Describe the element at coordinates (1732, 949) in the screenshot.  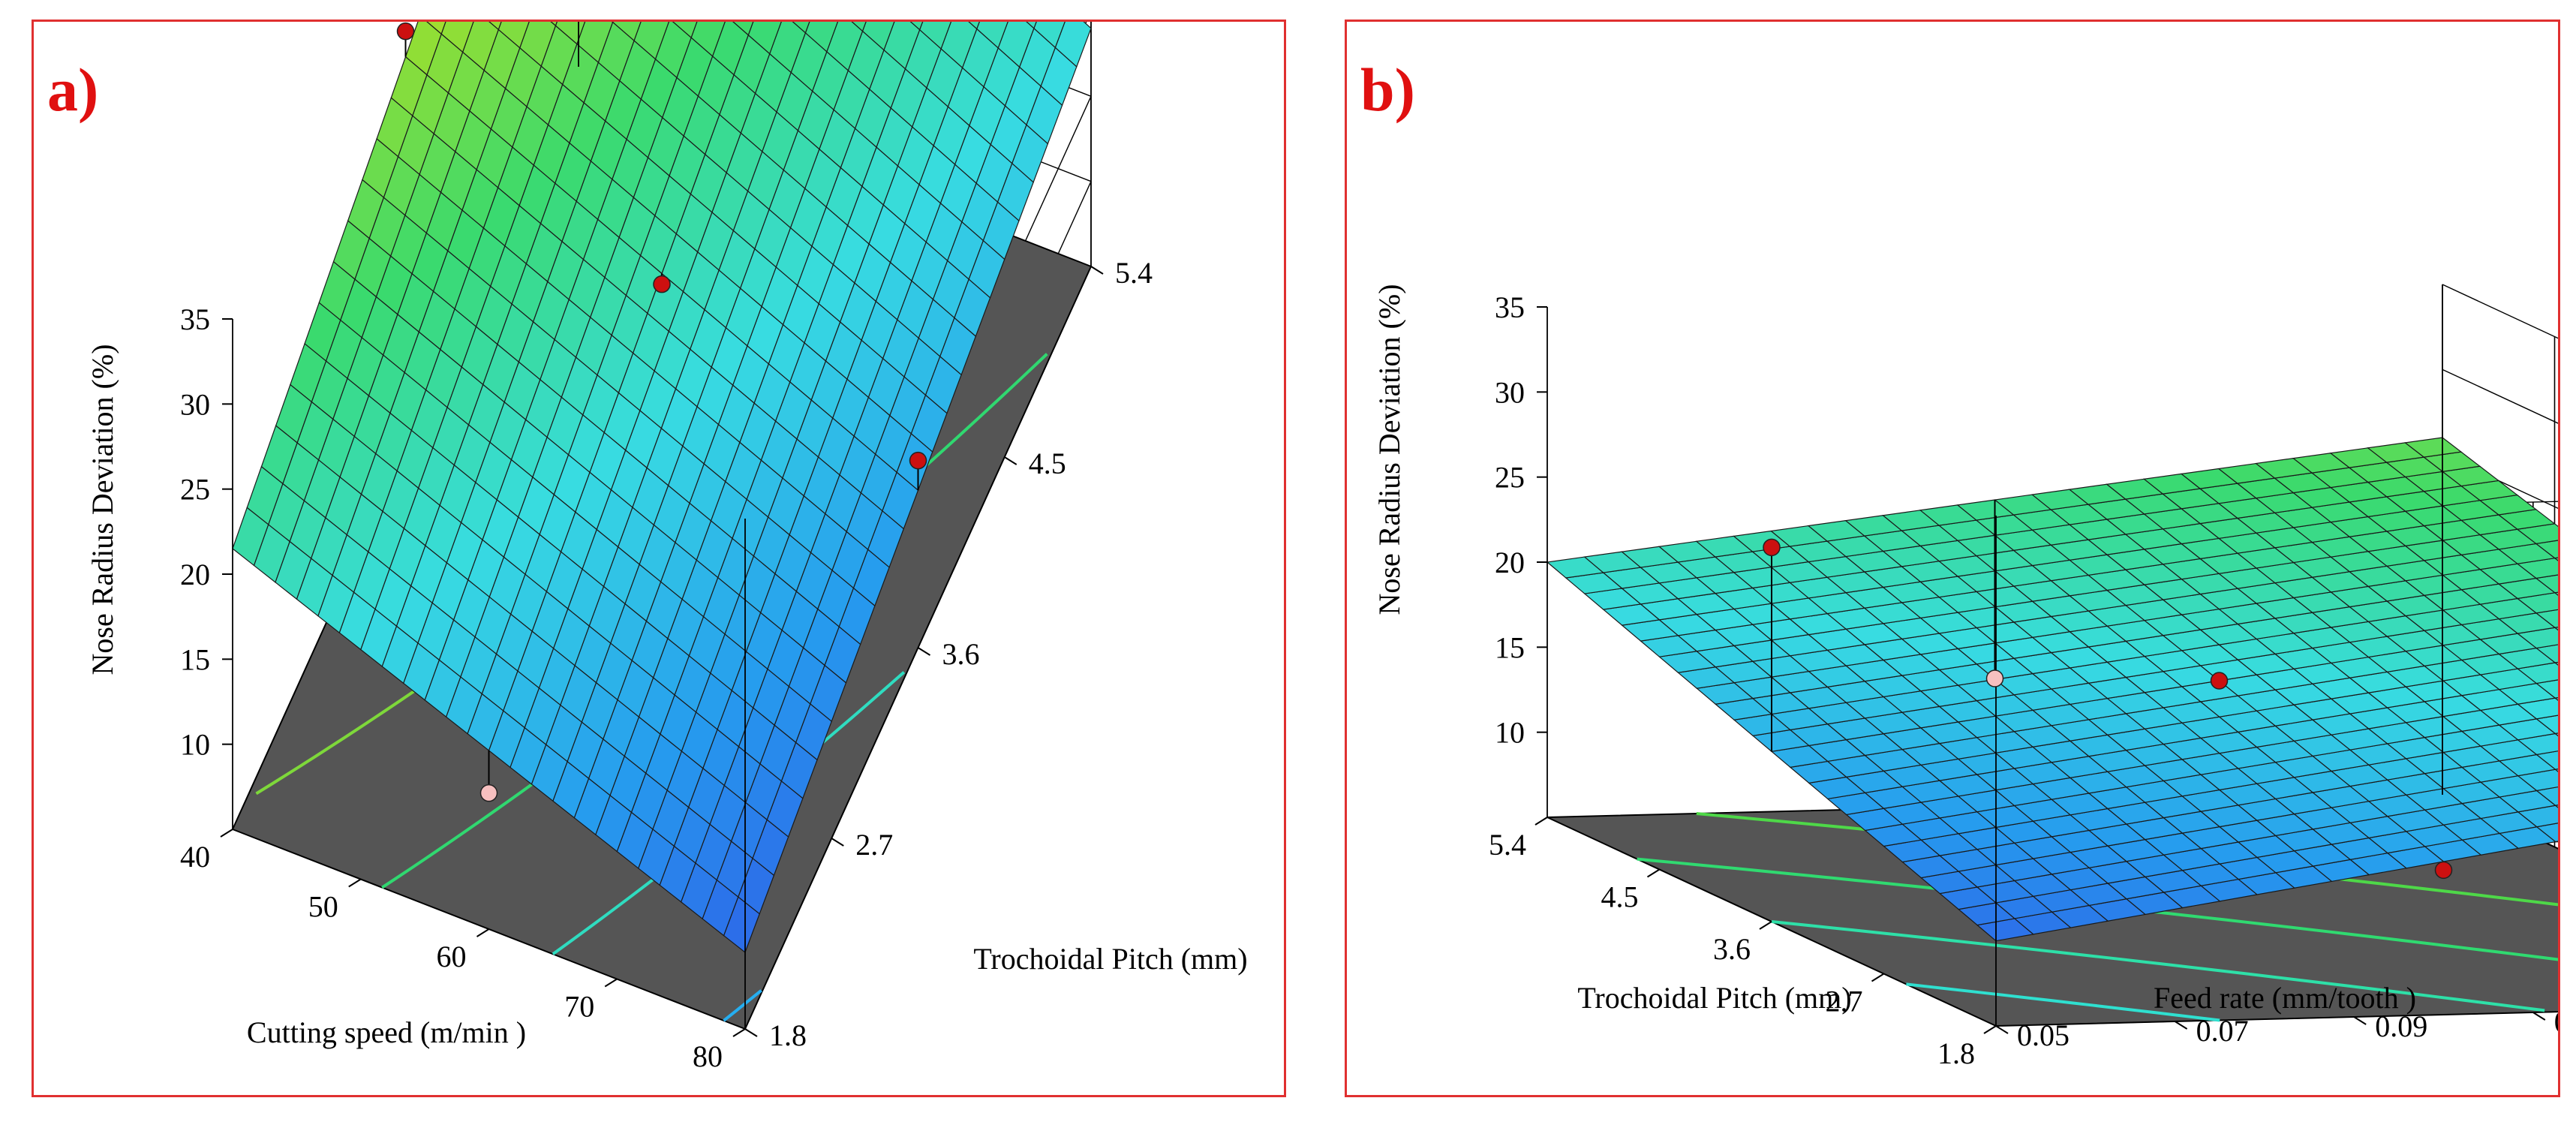
I see `x-tick-label: 3.6` at that location.